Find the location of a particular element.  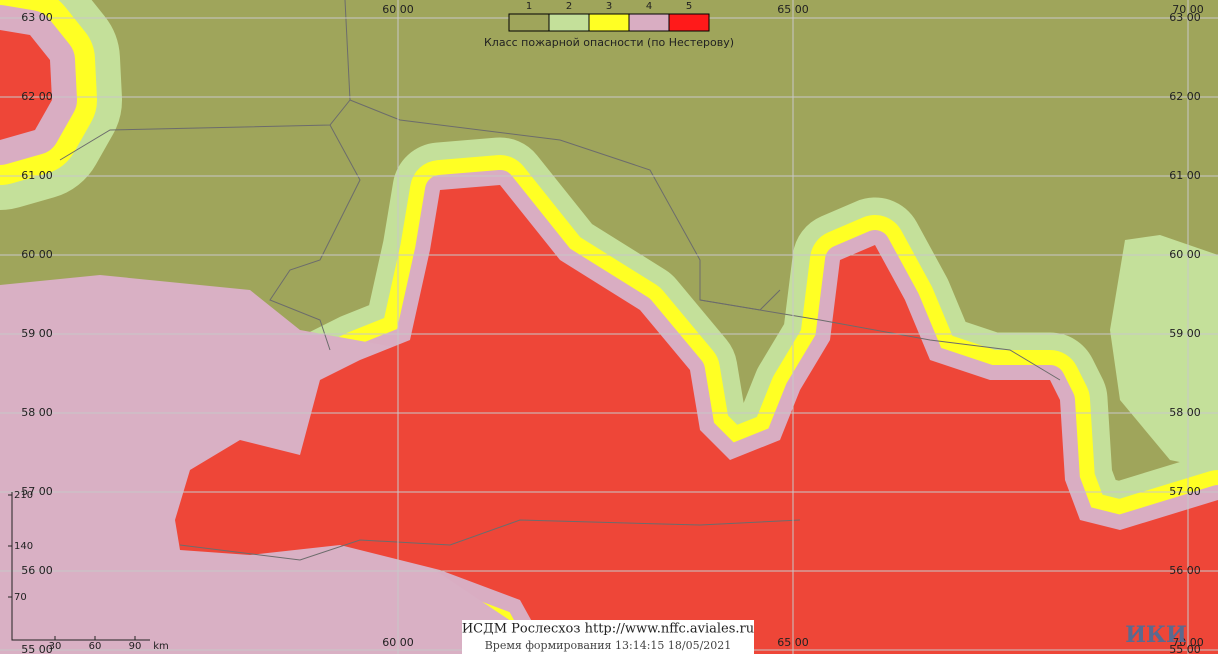

scale-unit: km is located at coordinates (161, 646).